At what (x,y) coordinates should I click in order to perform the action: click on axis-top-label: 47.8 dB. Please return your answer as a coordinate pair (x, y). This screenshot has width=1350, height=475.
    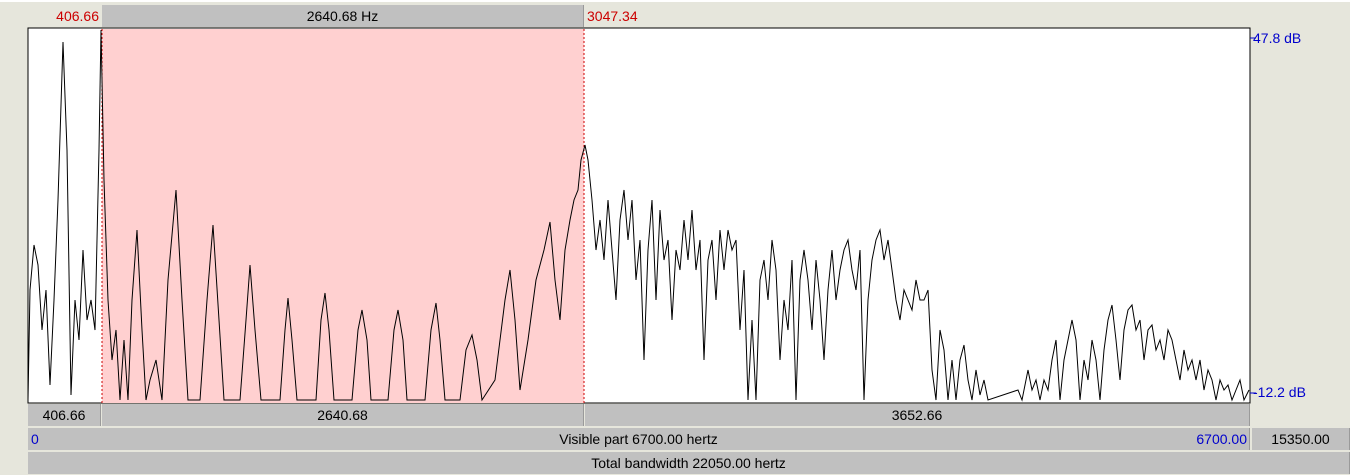
    Looking at the image, I should click on (1277, 38).